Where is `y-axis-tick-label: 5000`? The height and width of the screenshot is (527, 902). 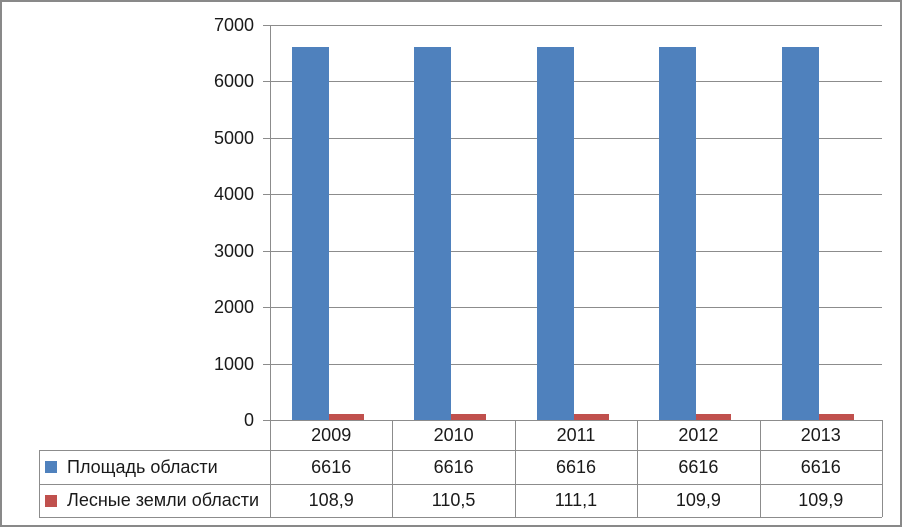 y-axis-tick-label: 5000 is located at coordinates (233, 137).